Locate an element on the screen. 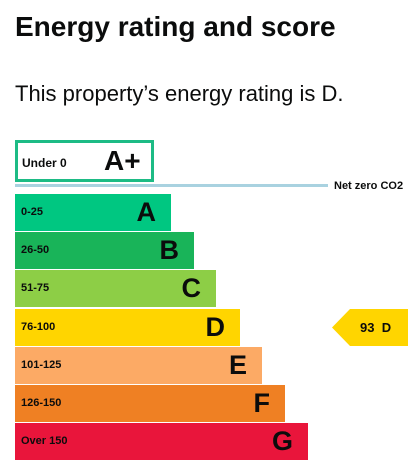 The image size is (420, 475). page-title: Energy rating and score is located at coordinates (175, 26).